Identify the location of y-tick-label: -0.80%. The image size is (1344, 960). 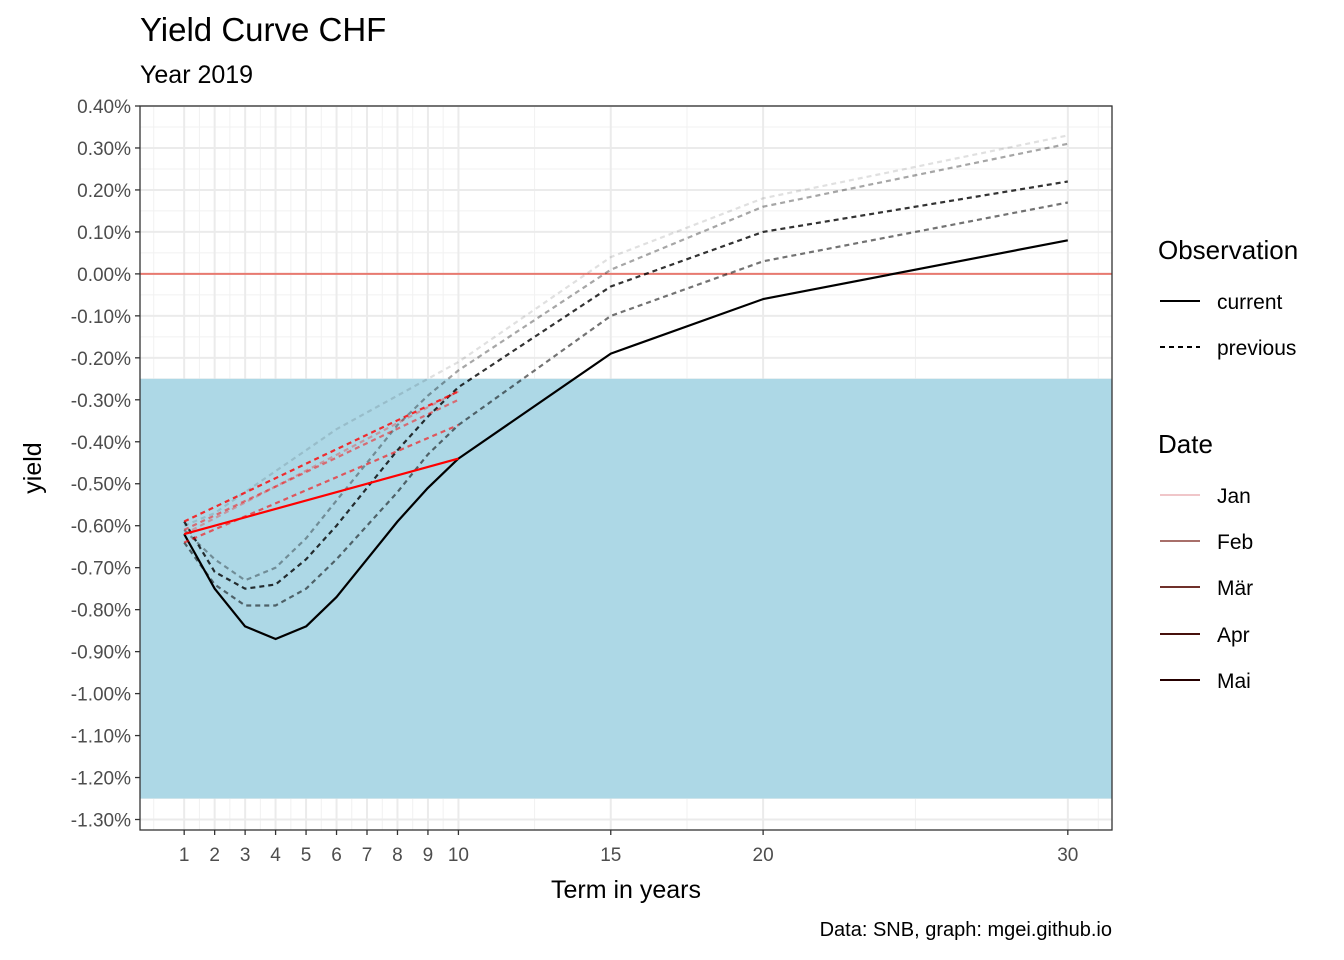
(101, 611).